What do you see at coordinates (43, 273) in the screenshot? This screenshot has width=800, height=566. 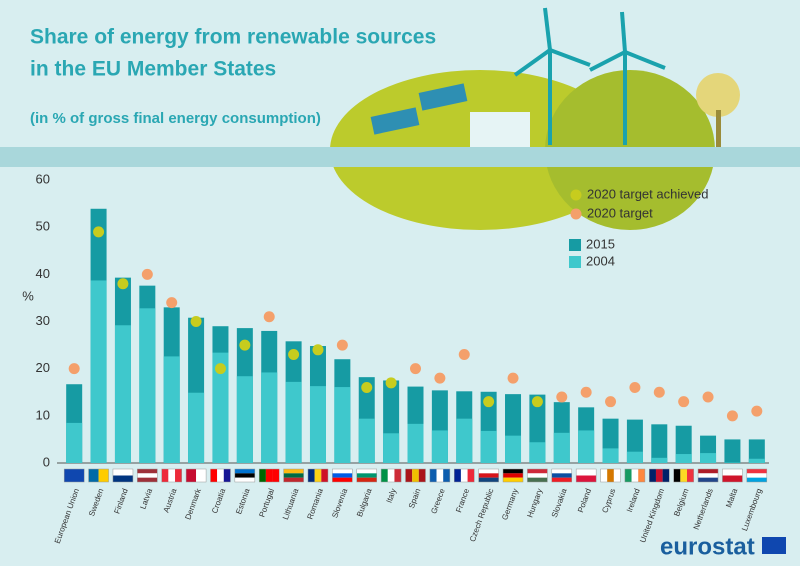 I see `y-tick-label: 40` at bounding box center [43, 273].